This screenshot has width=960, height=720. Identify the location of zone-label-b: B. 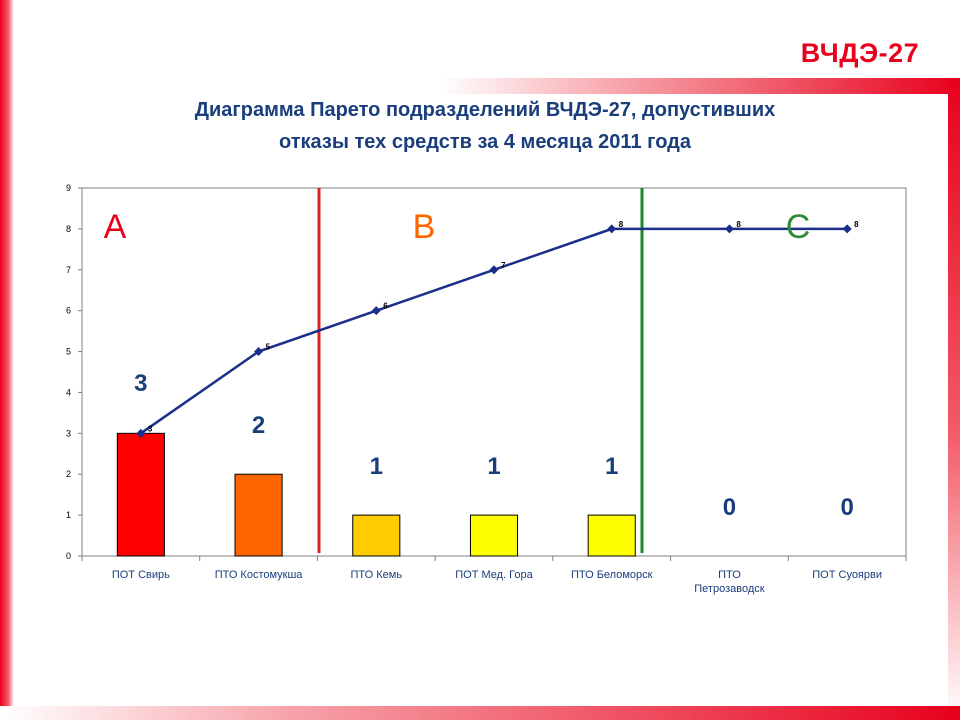
(424, 227).